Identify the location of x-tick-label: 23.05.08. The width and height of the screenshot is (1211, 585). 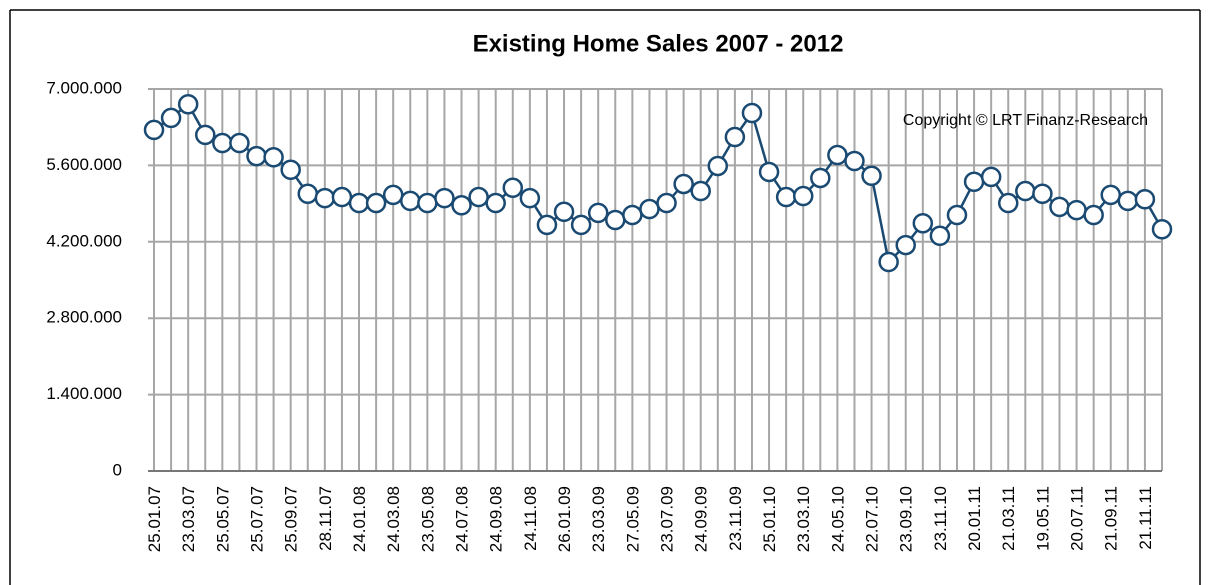
(427, 519).